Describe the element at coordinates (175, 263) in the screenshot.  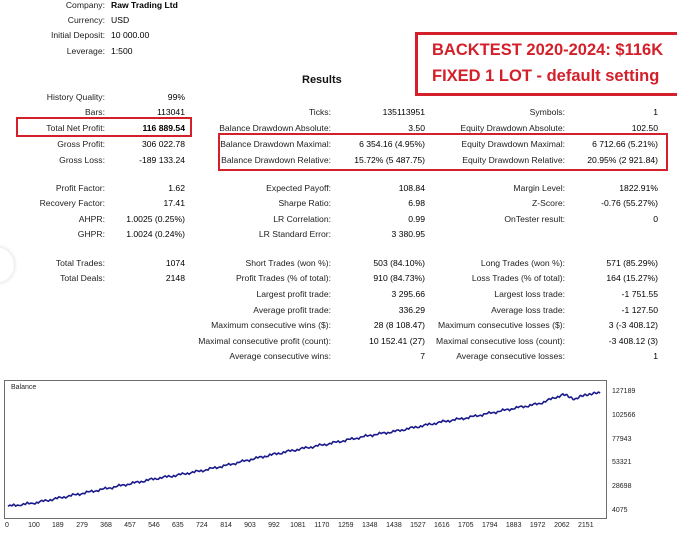
I see `total-trades-value: 1074` at that location.